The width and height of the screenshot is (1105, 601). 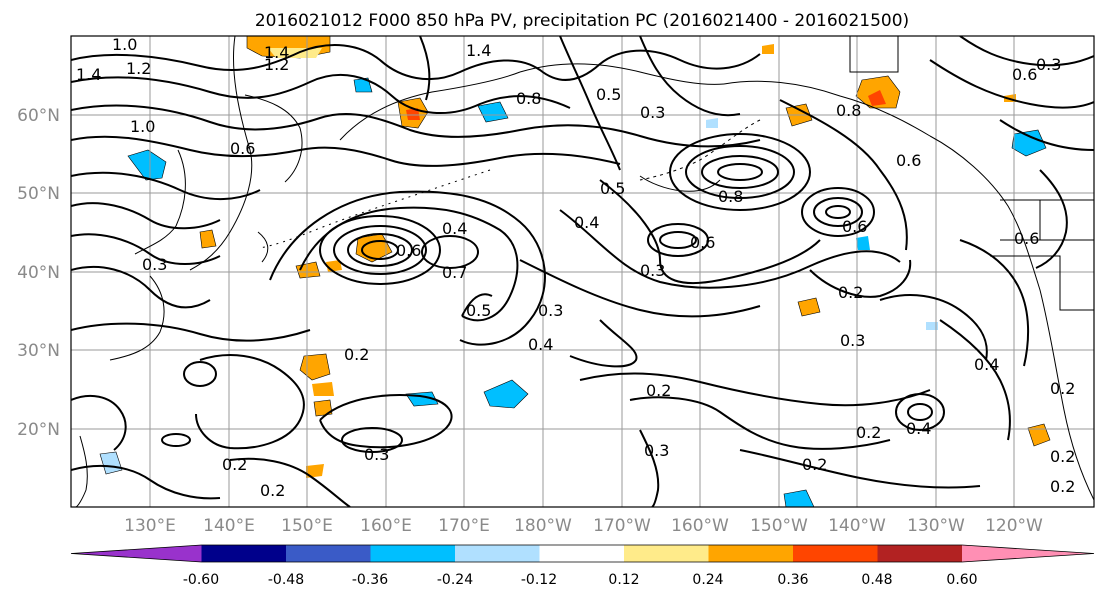 I want to click on lat-label: 50°N, so click(x=38, y=194).